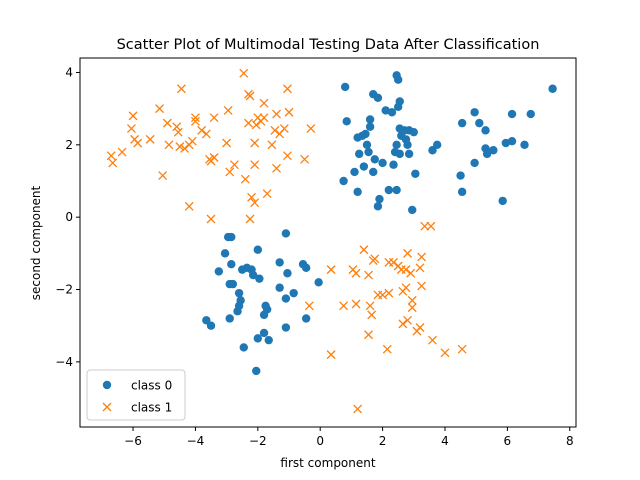 This screenshot has height=480, width=640. What do you see at coordinates (69, 145) in the screenshot?
I see `y-tick-label: 2` at bounding box center [69, 145].